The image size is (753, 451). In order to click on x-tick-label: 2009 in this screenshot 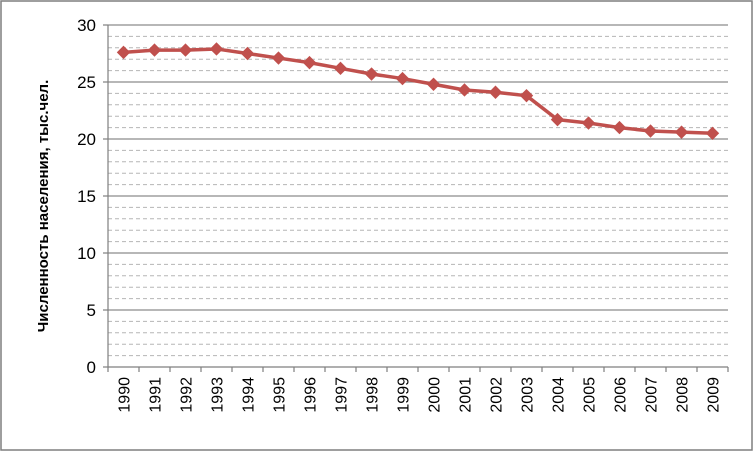, I will do `click(714, 395)`.